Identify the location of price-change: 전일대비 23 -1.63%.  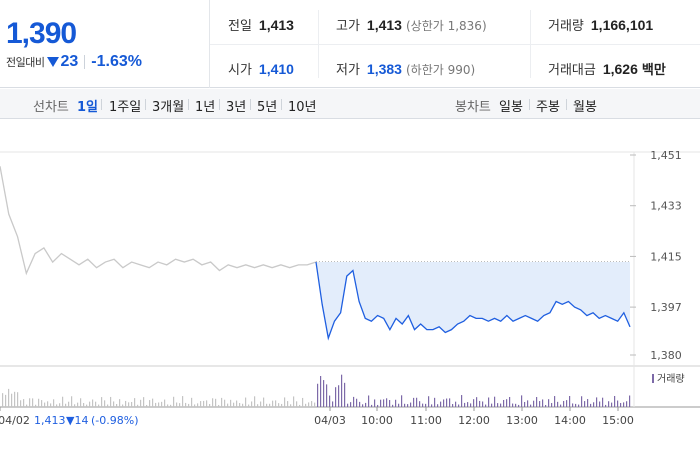
(74, 62).